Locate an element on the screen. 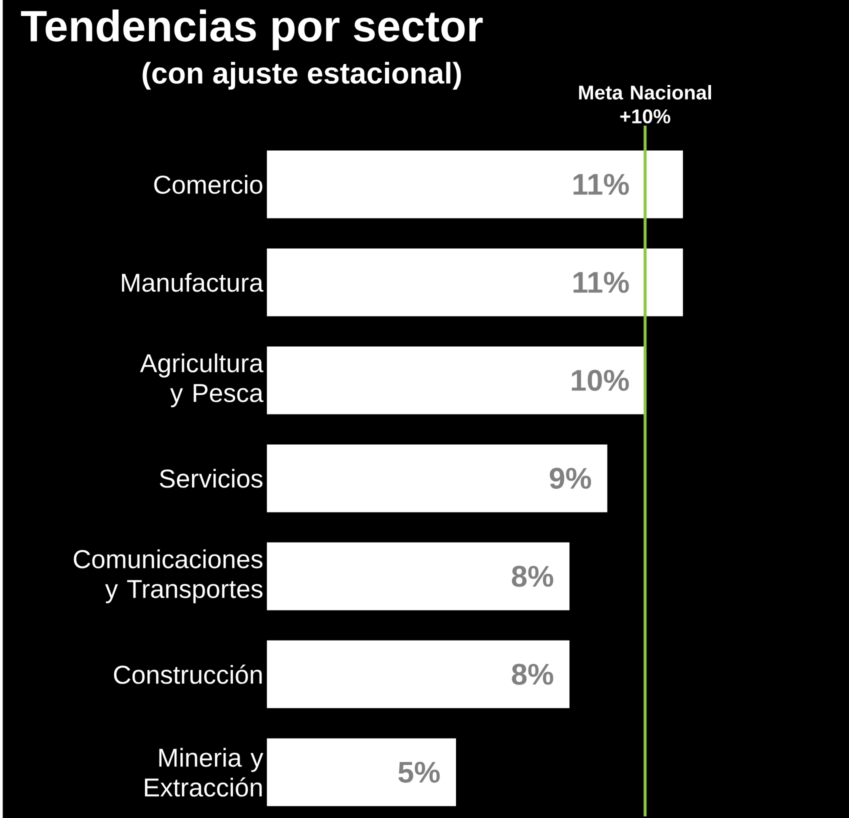  y-tick-label: Servicios is located at coordinates (211, 478).